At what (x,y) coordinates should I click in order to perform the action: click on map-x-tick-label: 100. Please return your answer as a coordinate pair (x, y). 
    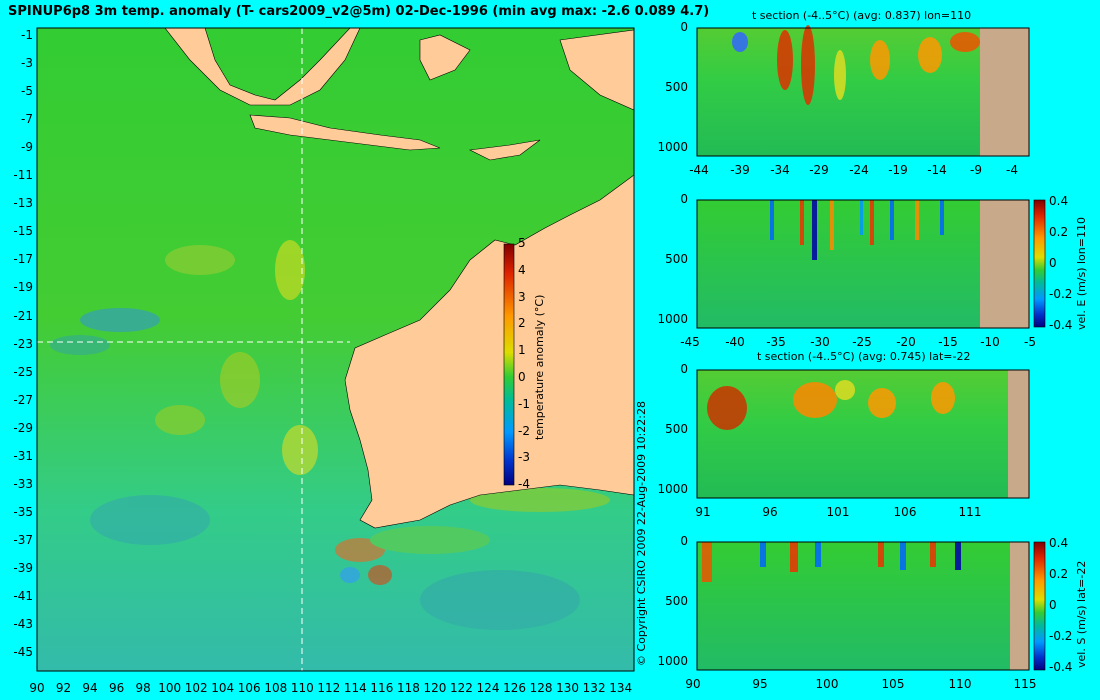
    Looking at the image, I should click on (170, 688).